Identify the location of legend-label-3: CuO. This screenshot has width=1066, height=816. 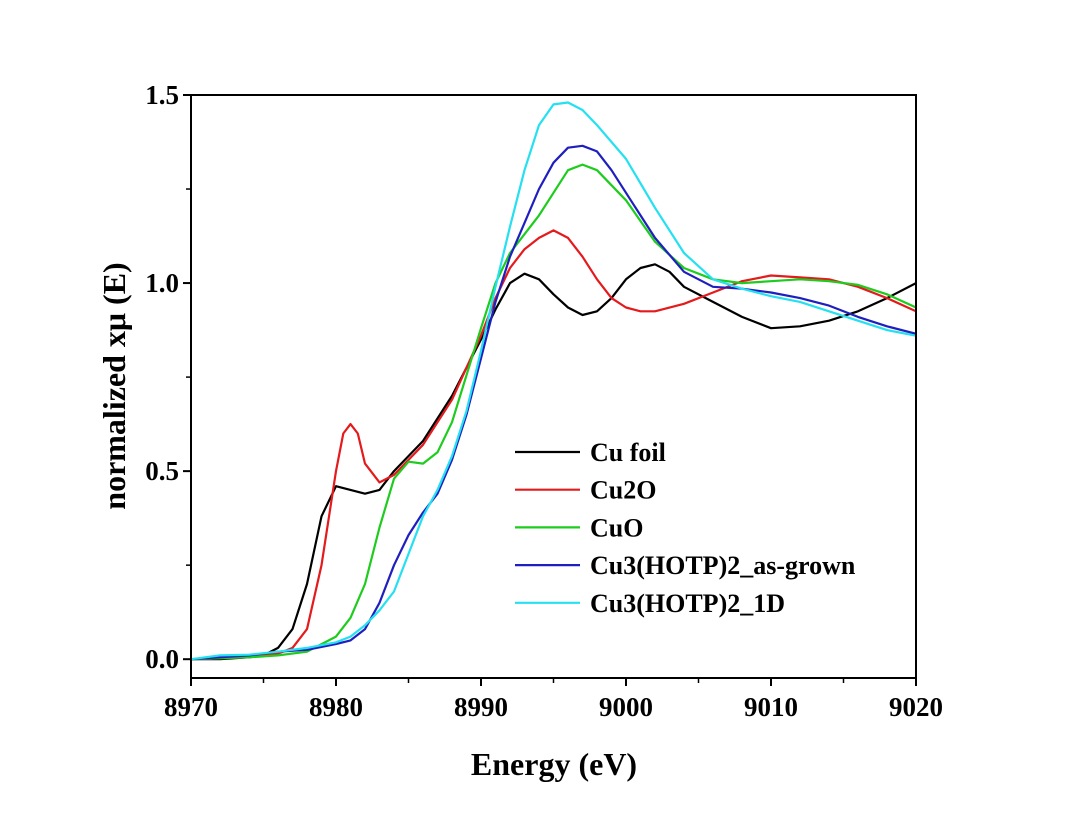
(616, 527).